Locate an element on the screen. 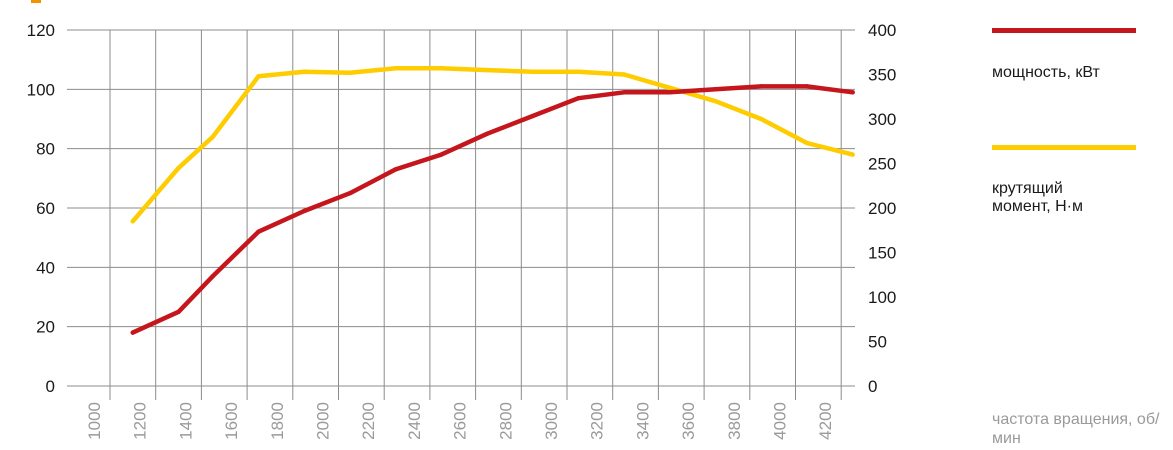  y-right-tick-label: 50 is located at coordinates (877, 342).